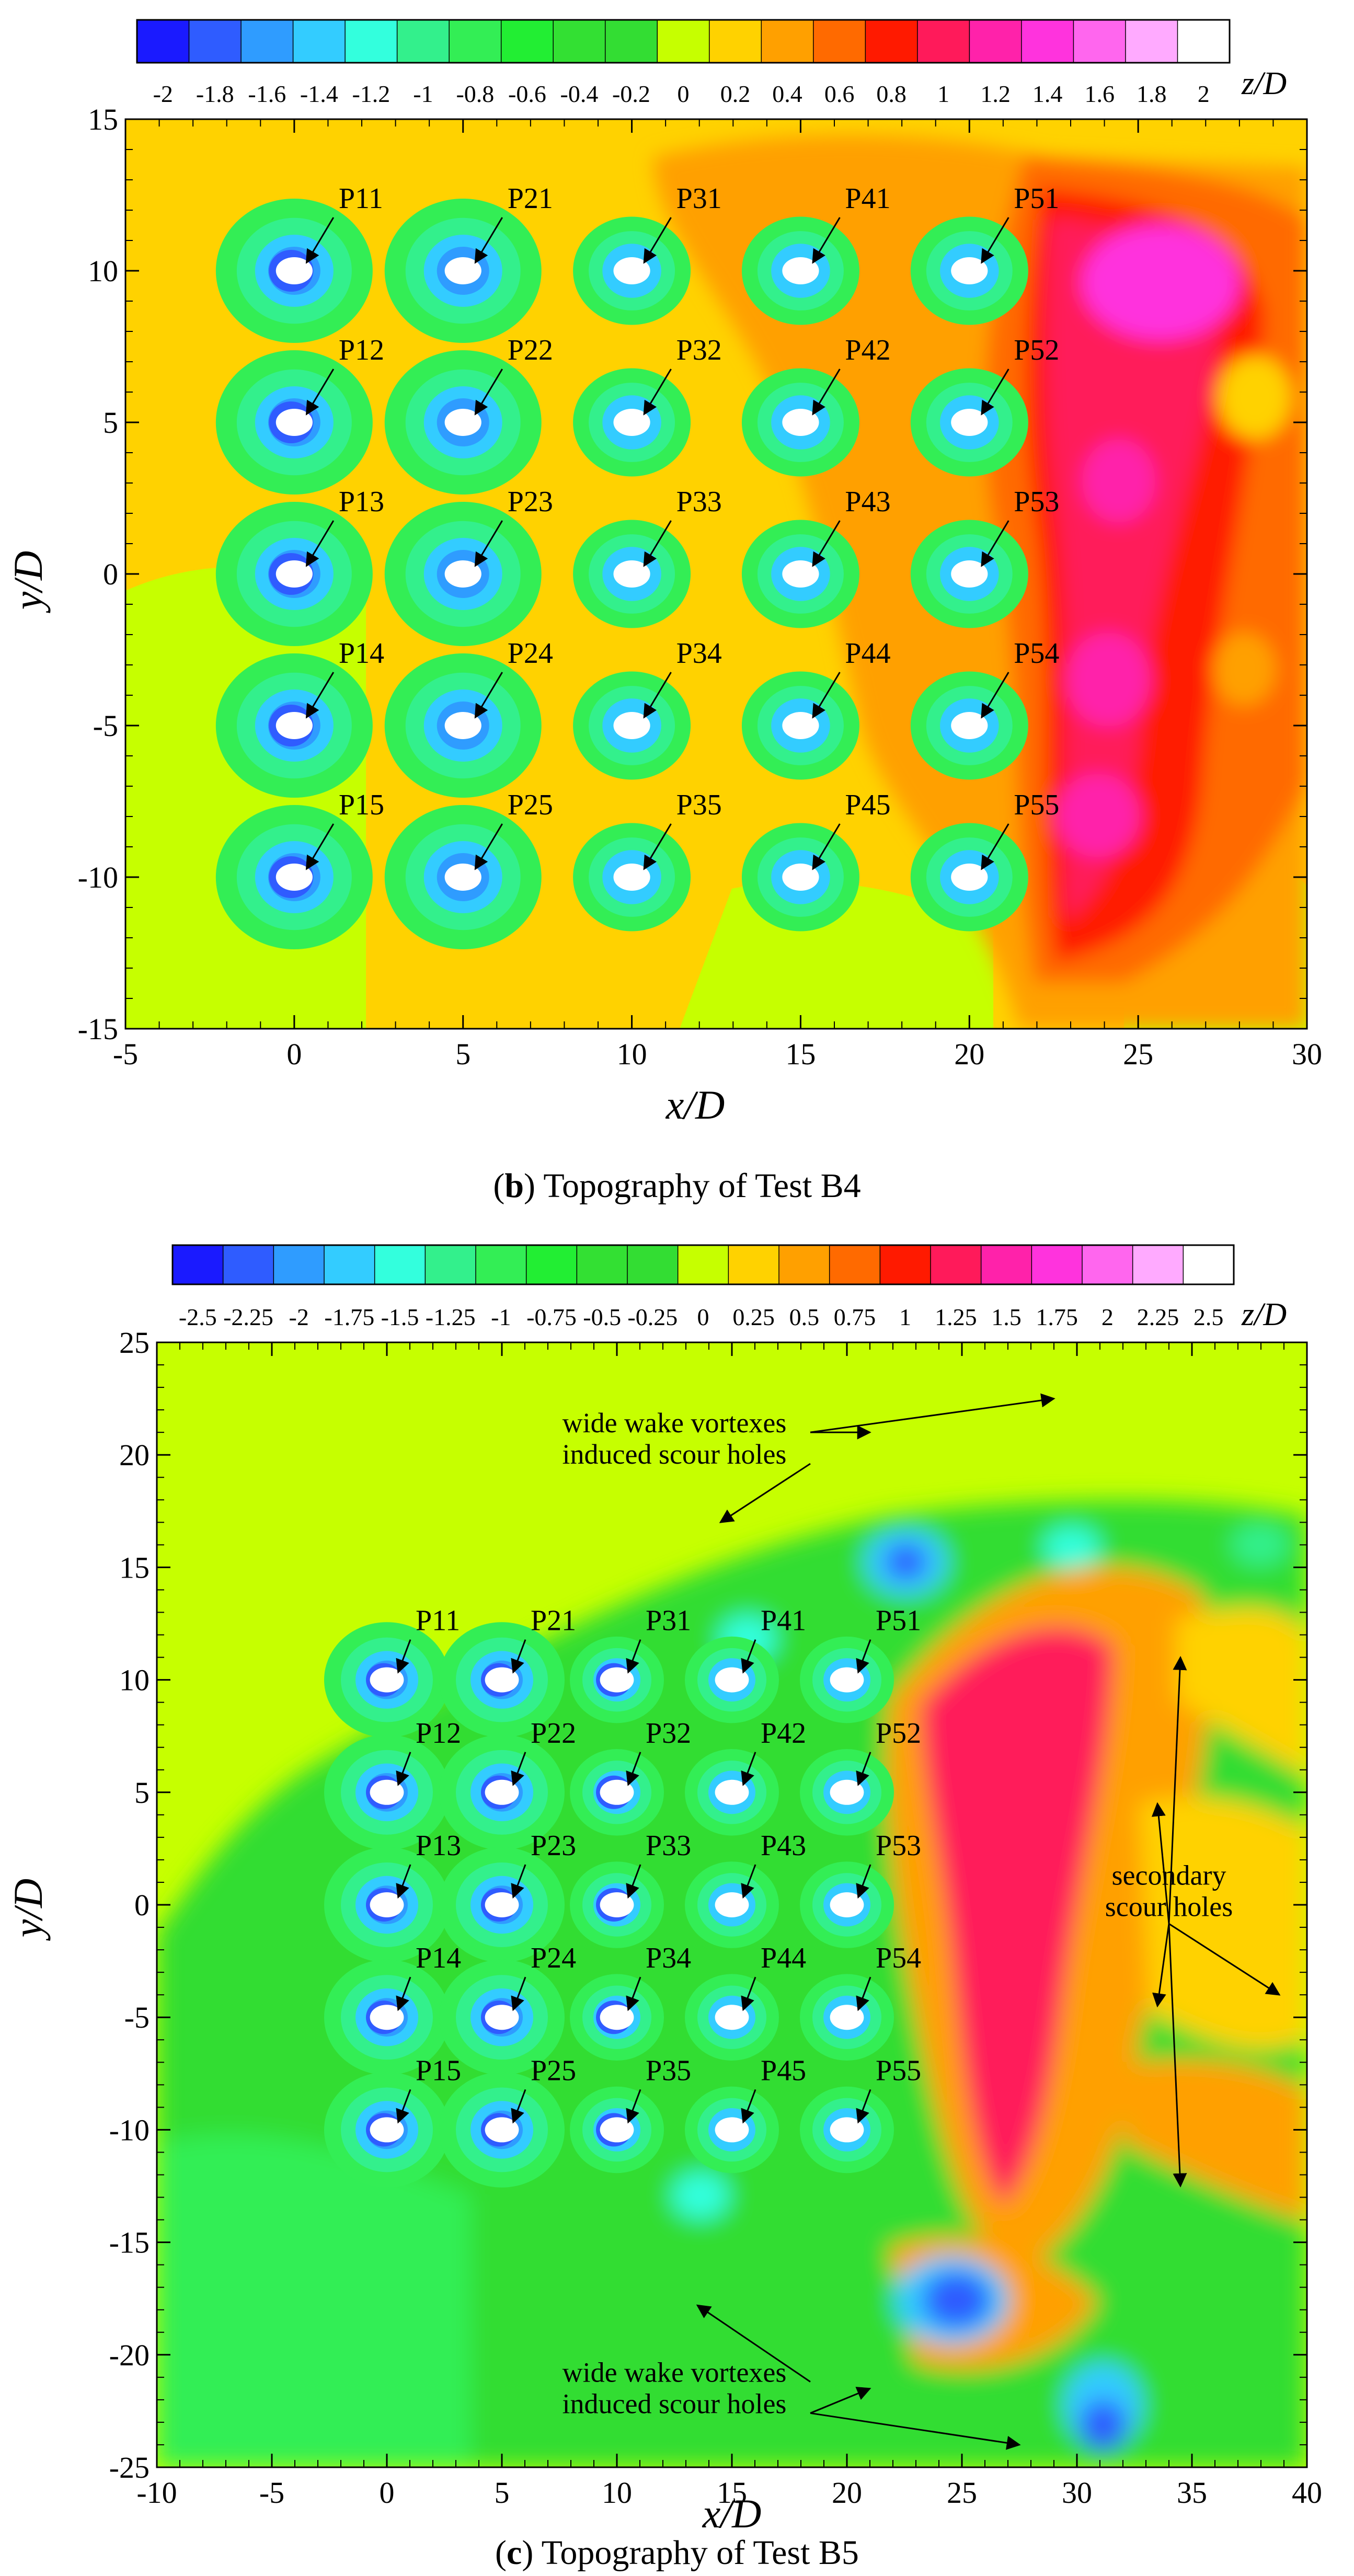  What do you see at coordinates (475, 93) in the screenshot?
I see `colorbar-tick-label: -0.8` at bounding box center [475, 93].